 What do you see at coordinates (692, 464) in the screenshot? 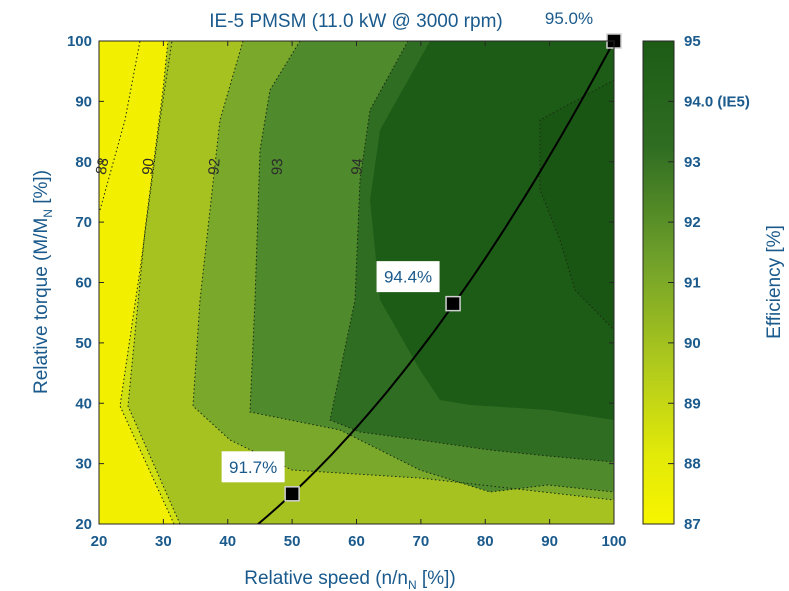
I see `colorbar-tick-label: 88` at bounding box center [692, 464].